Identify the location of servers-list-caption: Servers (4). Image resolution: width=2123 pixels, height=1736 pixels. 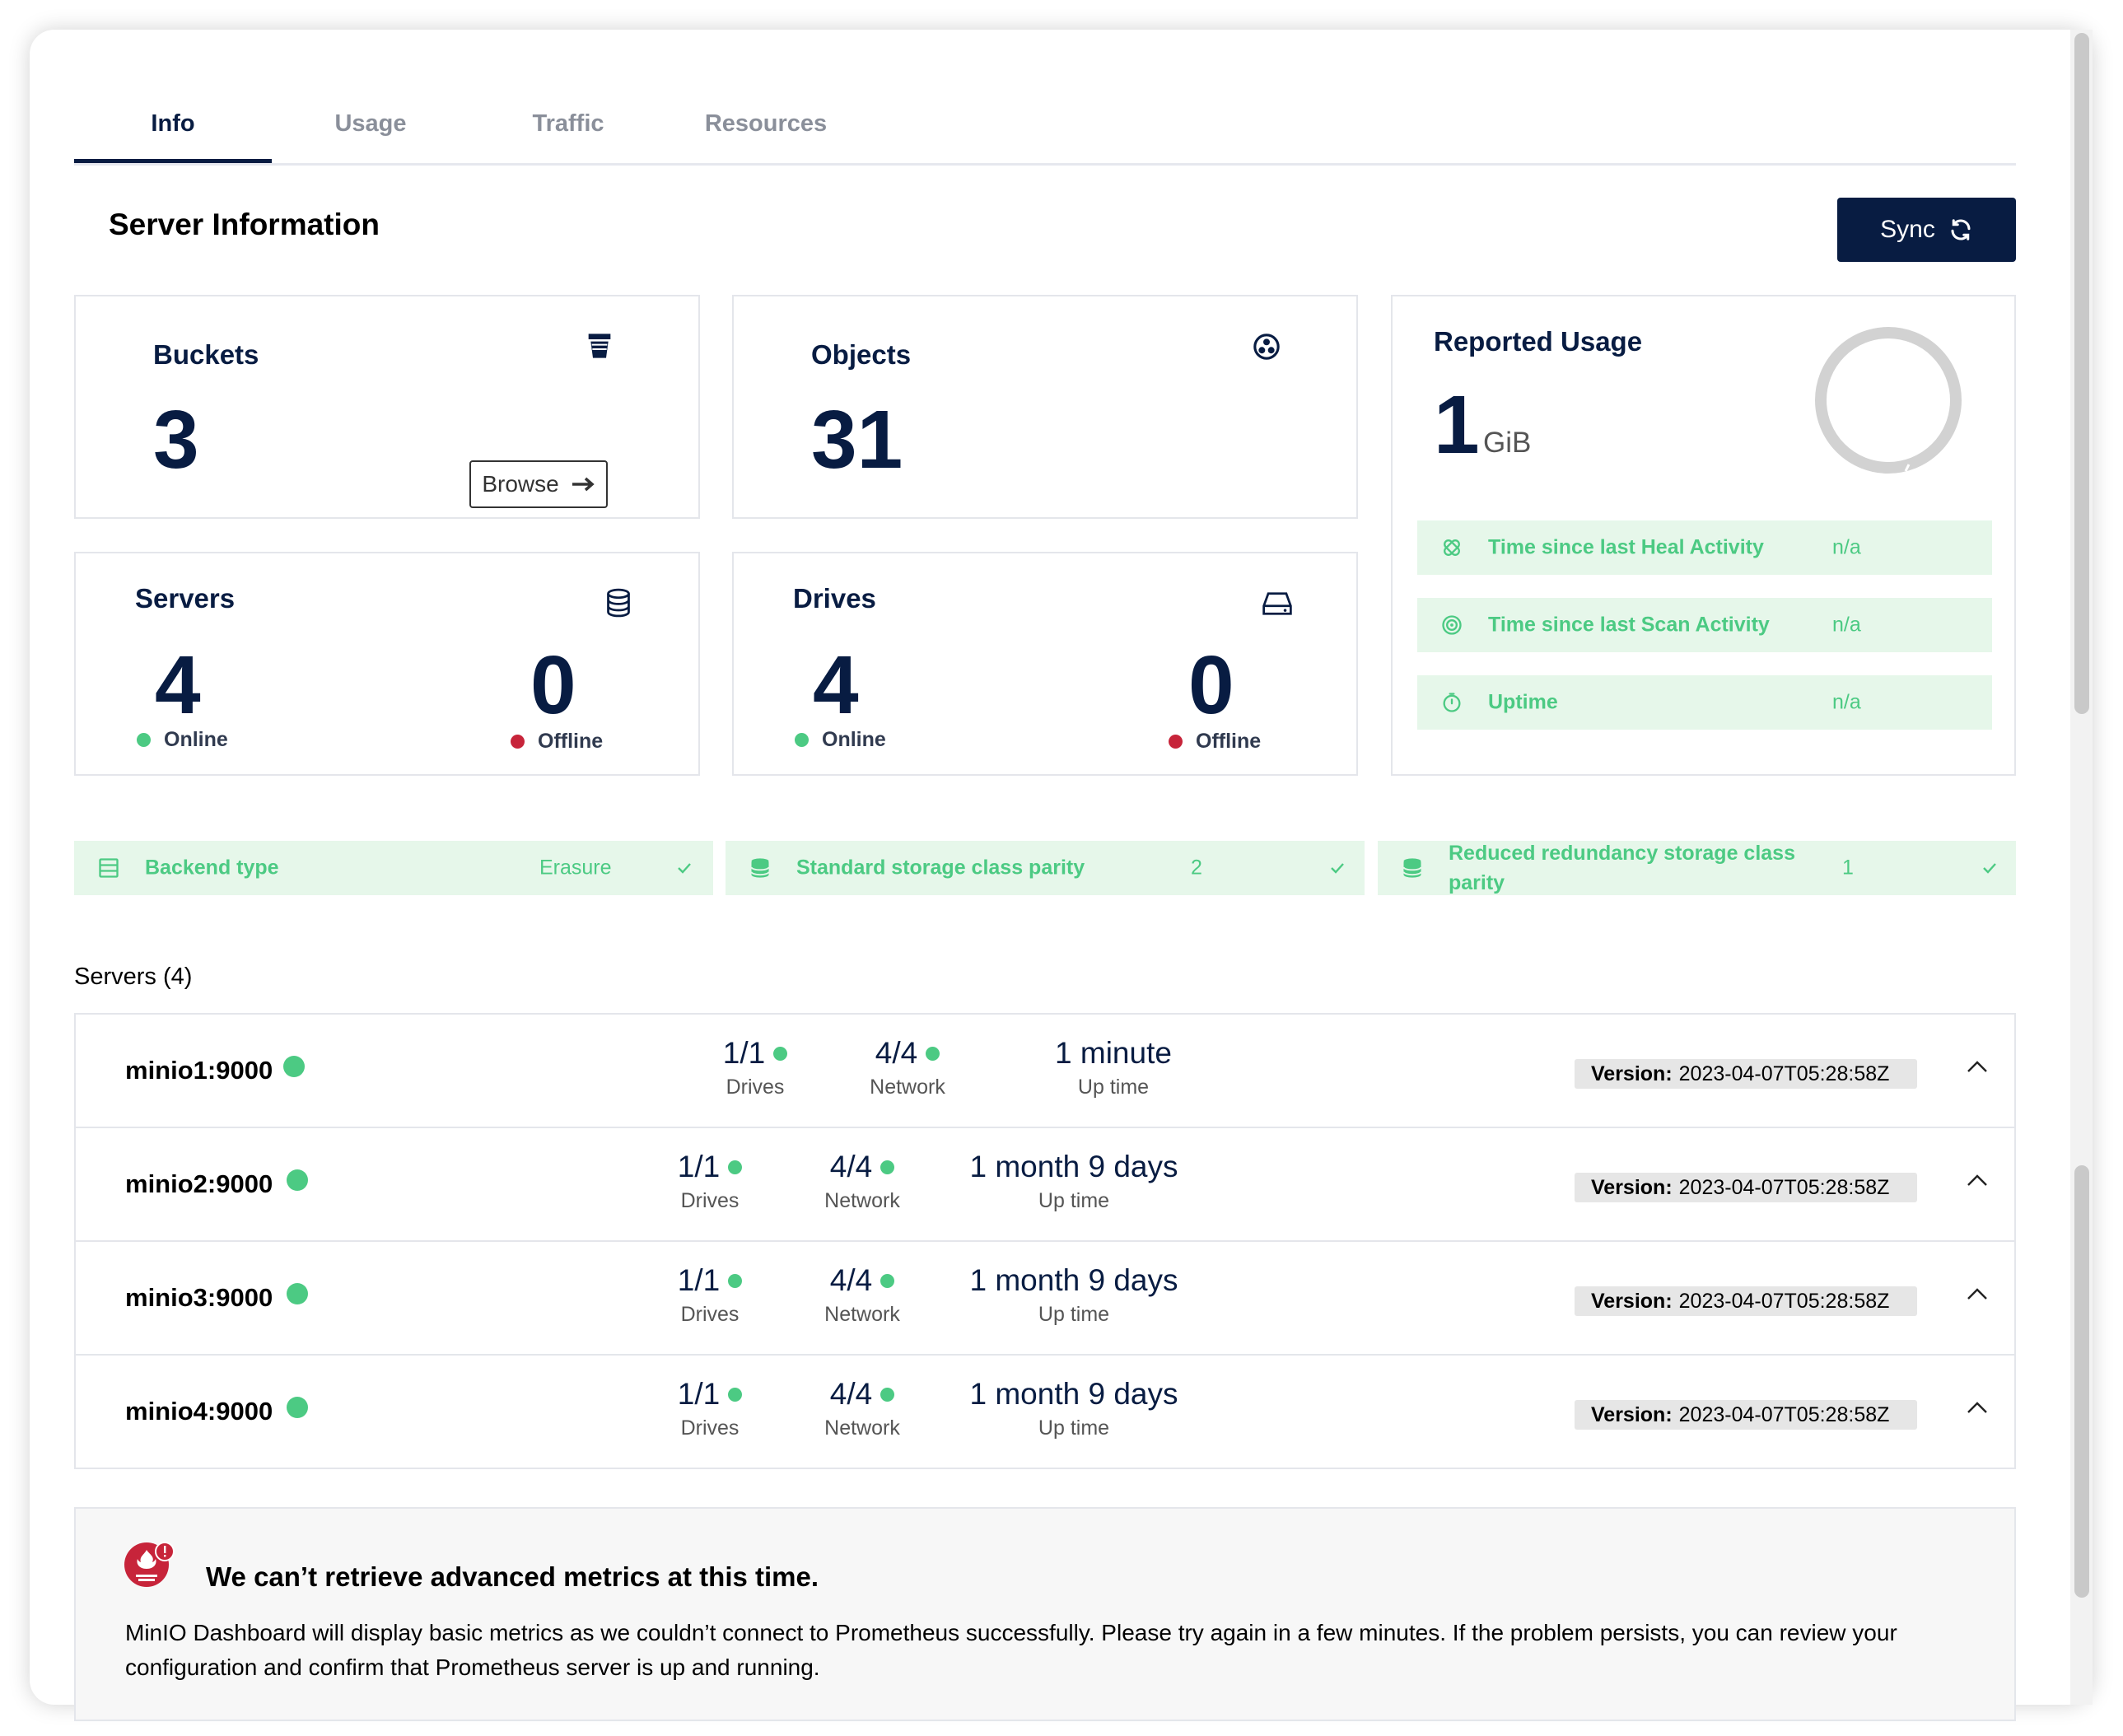
(133, 977).